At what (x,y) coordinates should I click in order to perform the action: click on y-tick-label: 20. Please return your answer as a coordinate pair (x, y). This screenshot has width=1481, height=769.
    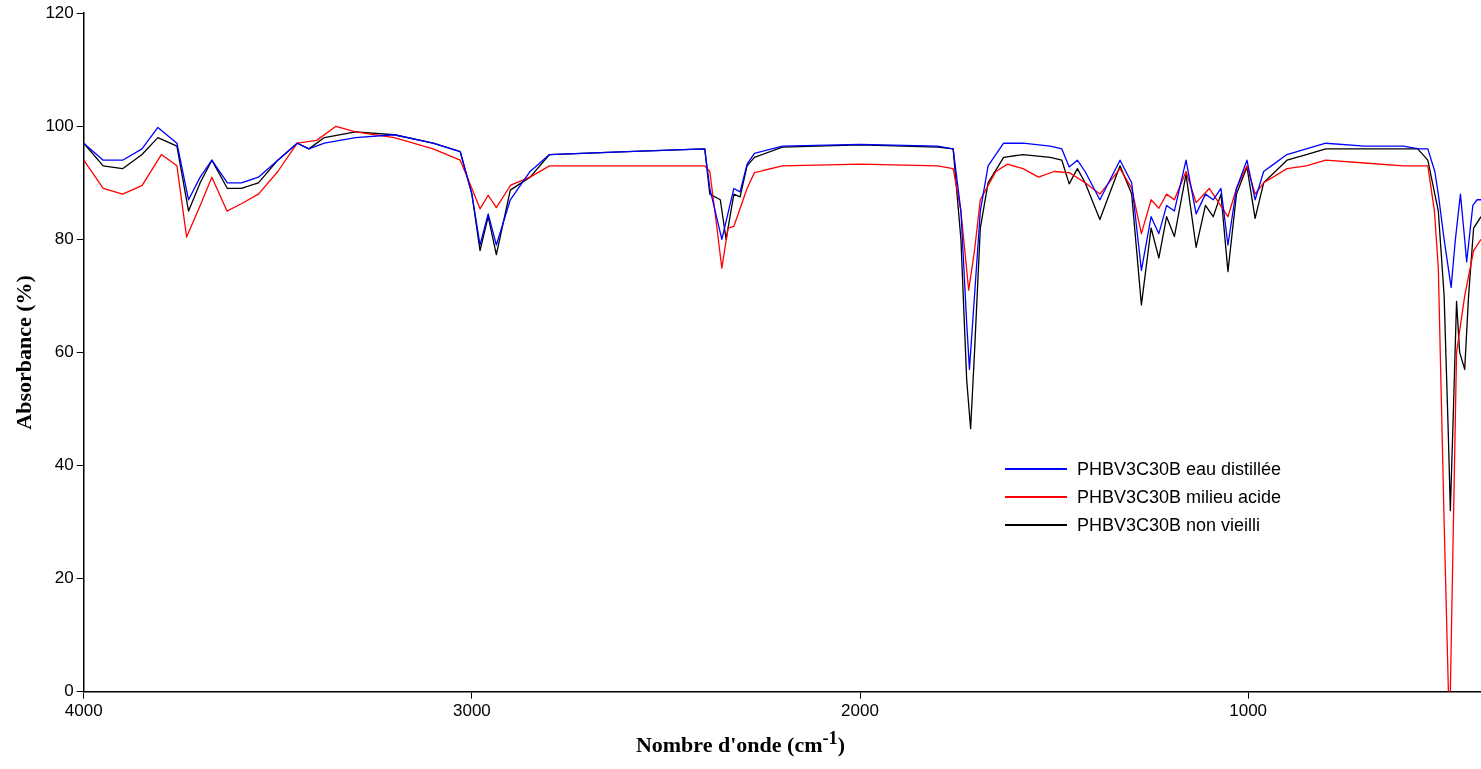
    Looking at the image, I should click on (64, 578).